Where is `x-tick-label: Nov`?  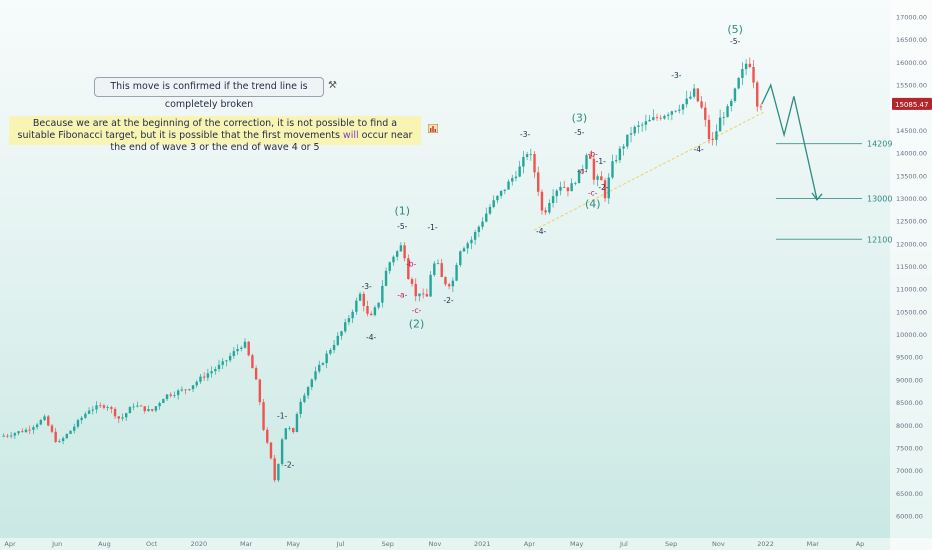 x-tick-label: Nov is located at coordinates (718, 544).